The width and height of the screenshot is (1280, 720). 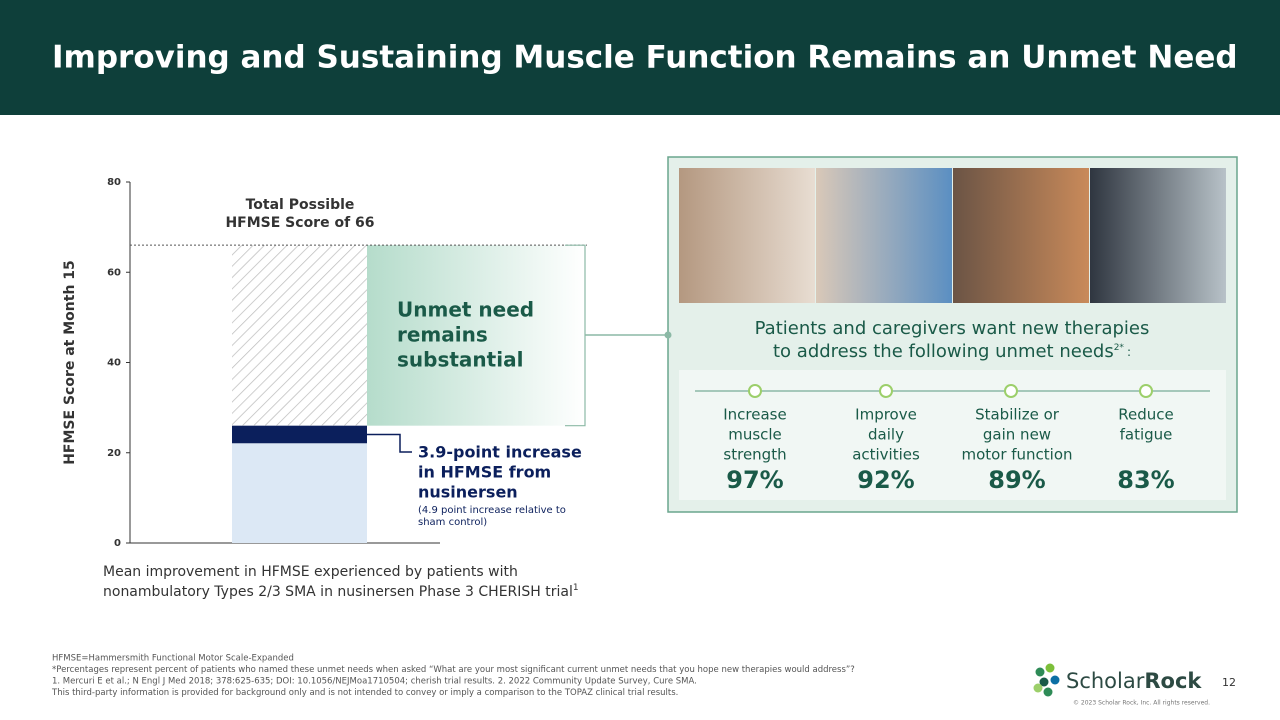 I want to click on y-tick-label: 80, so click(x=114, y=182).